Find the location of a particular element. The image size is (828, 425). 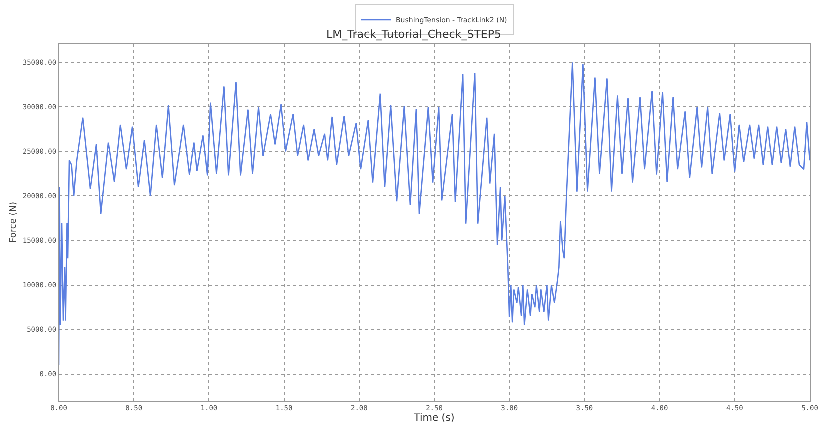

x-axis-title: Time (s) is located at coordinates (434, 418).